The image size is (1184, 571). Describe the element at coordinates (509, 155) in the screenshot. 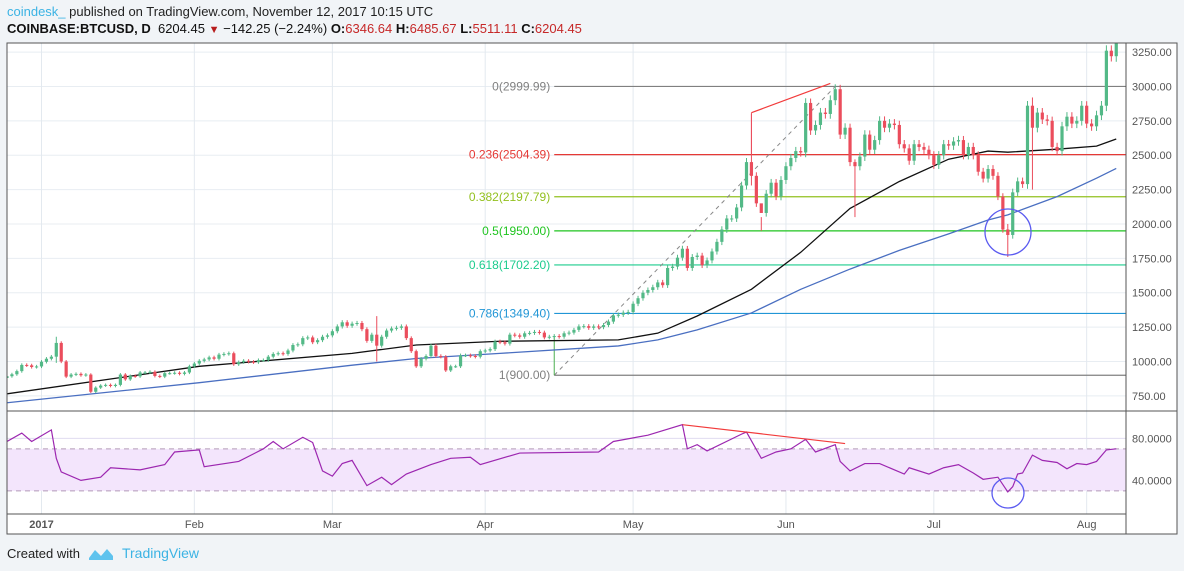

I see `fib-level-label: 0.236(2504.39)` at that location.